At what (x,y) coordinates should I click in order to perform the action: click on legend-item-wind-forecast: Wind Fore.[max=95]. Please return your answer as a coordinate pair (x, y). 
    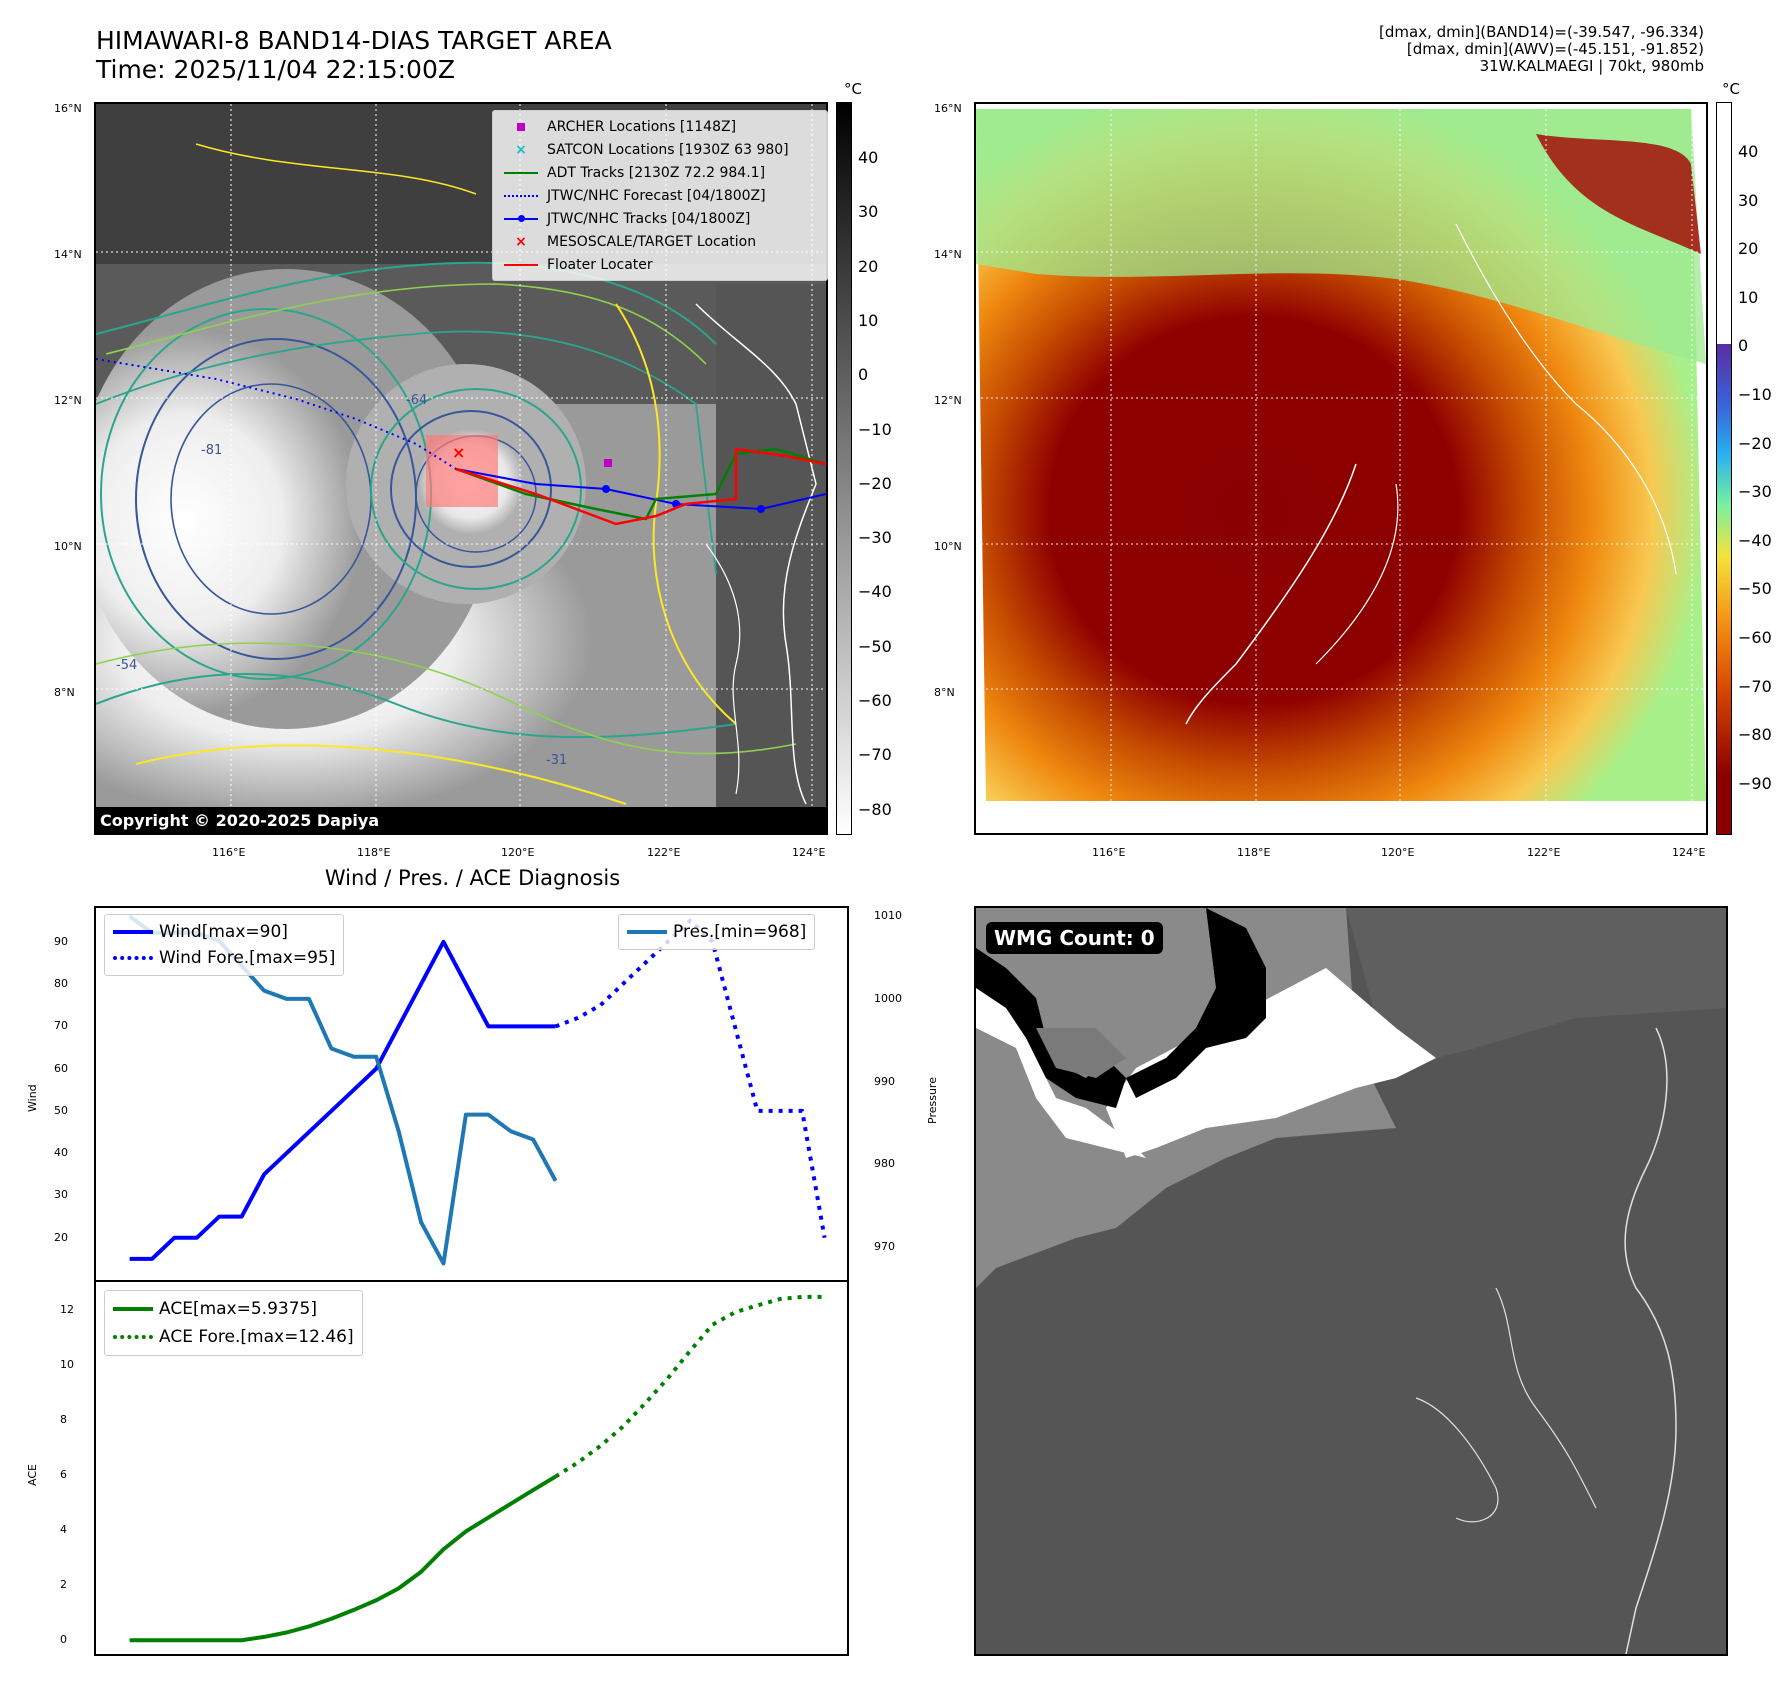
    Looking at the image, I should click on (224, 958).